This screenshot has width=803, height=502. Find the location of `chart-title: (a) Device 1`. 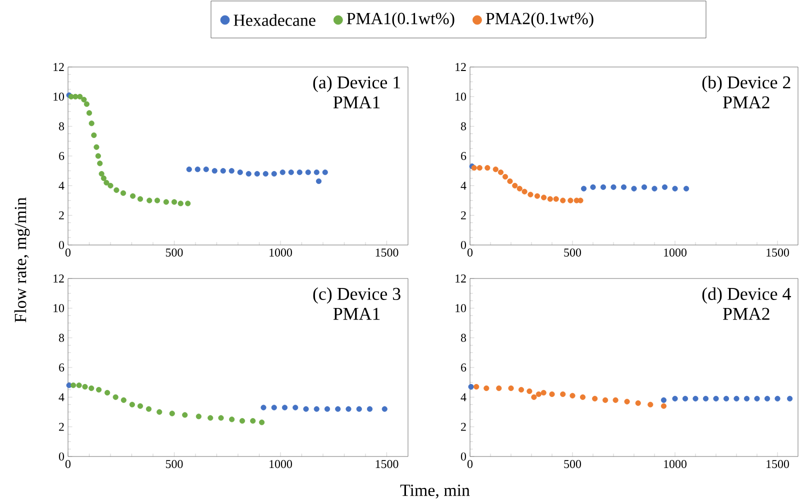

chart-title: (a) Device 1 is located at coordinates (356, 84).